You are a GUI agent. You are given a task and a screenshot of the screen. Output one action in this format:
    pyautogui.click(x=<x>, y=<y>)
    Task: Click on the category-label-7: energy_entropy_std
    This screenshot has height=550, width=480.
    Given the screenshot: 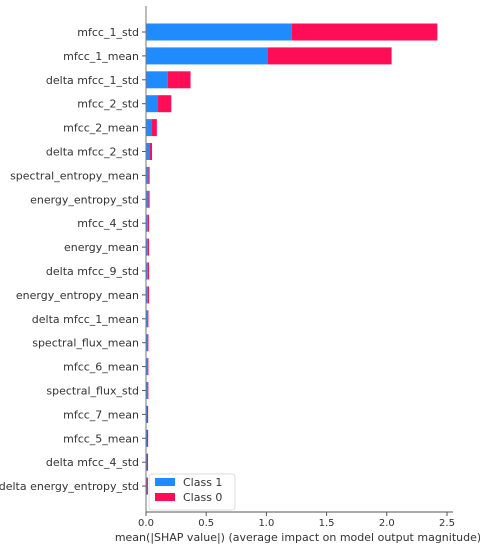 What is the action you would take?
    pyautogui.click(x=84, y=199)
    